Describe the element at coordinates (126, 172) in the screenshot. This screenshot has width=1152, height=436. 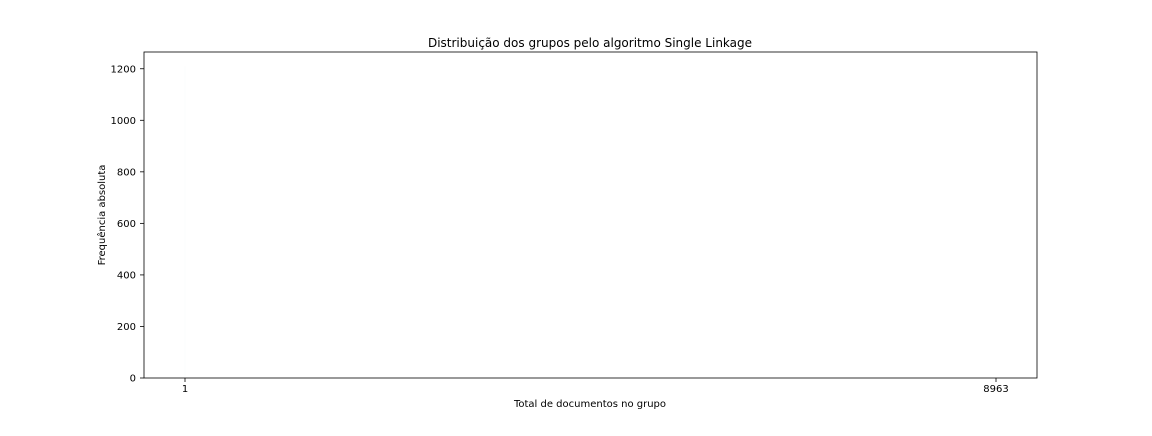
I see `y-tick-label: 800` at that location.